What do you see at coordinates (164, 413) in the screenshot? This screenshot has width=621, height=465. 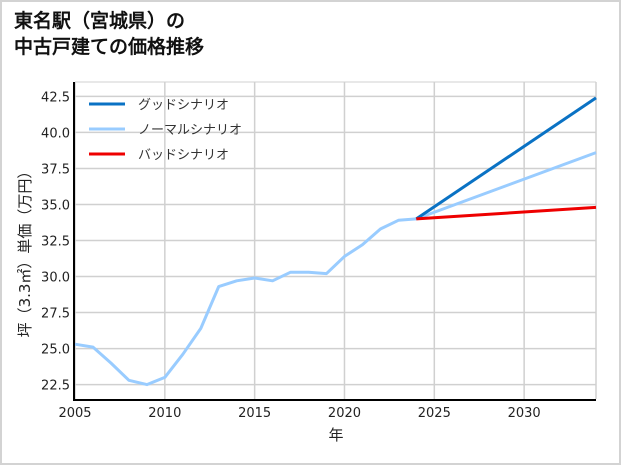 I see `x-tick-label: 2010` at bounding box center [164, 413].